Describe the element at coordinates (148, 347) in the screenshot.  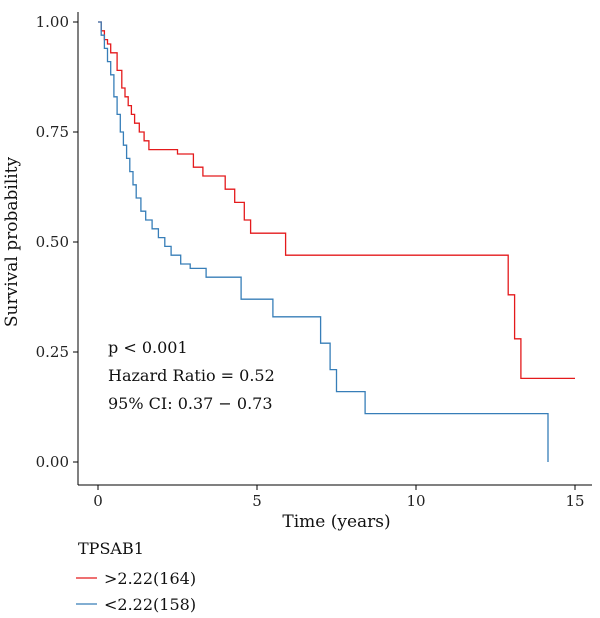
I see `annotation-1: p < 0.001` at that location.